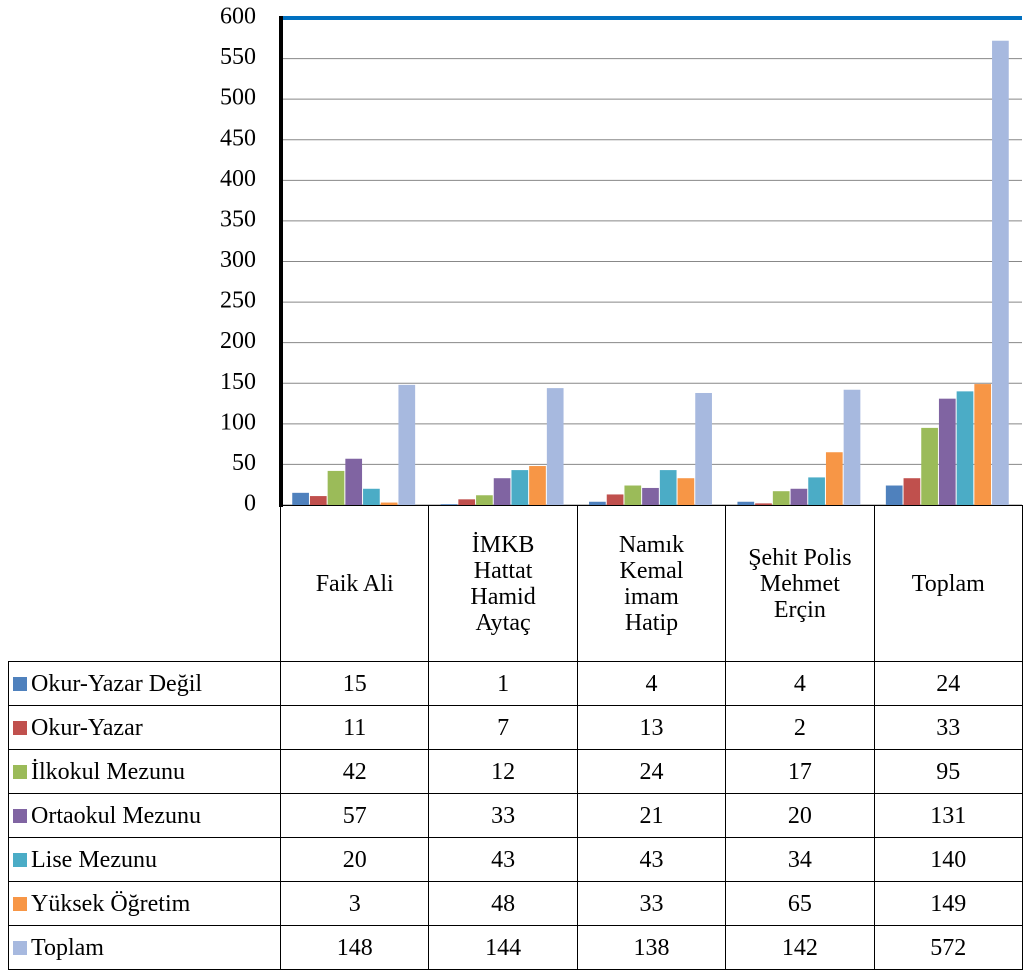 This screenshot has height=972, width=1027. I want to click on table-value: 1, so click(503, 683).